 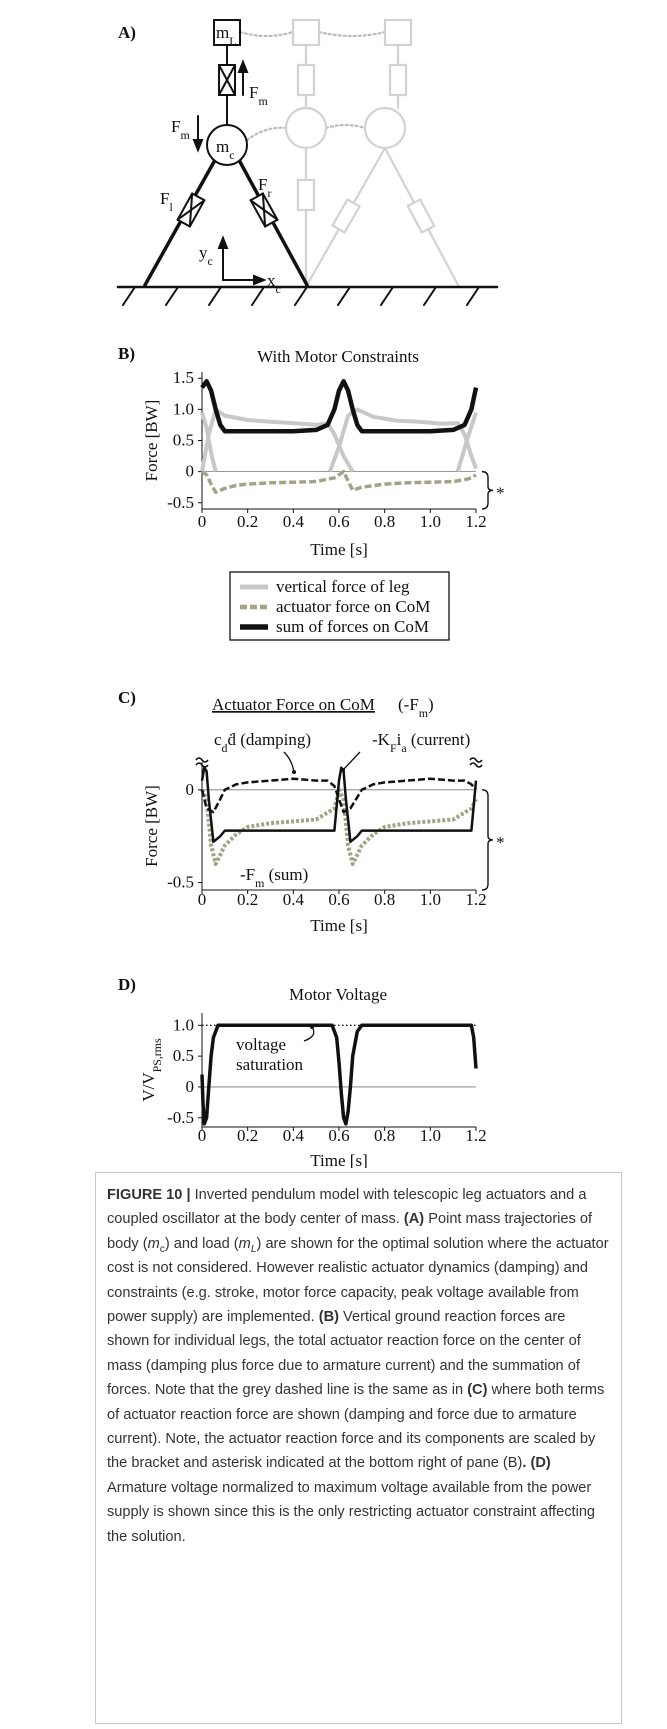 What do you see at coordinates (247, 874) in the screenshot?
I see `annotation-part: -F` at bounding box center [247, 874].